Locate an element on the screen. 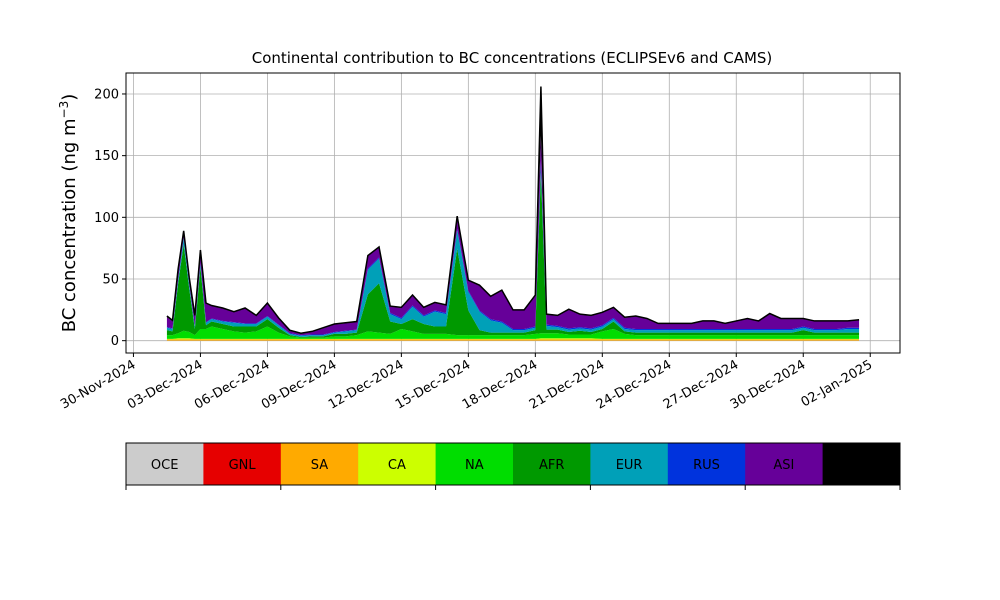 This screenshot has width=1000, height=600. legend-swatch-na is located at coordinates (474, 464).